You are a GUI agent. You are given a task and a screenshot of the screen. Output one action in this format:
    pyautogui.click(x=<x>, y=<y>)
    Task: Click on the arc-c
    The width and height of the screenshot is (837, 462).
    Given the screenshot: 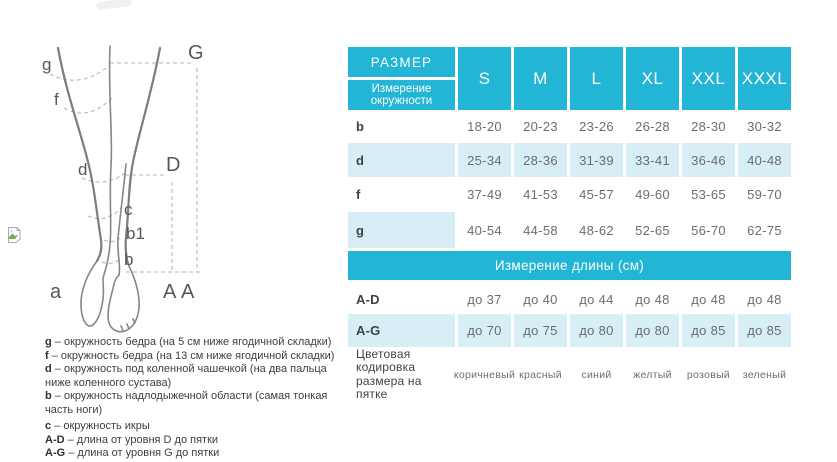 What is the action you would take?
    pyautogui.click(x=104, y=213)
    